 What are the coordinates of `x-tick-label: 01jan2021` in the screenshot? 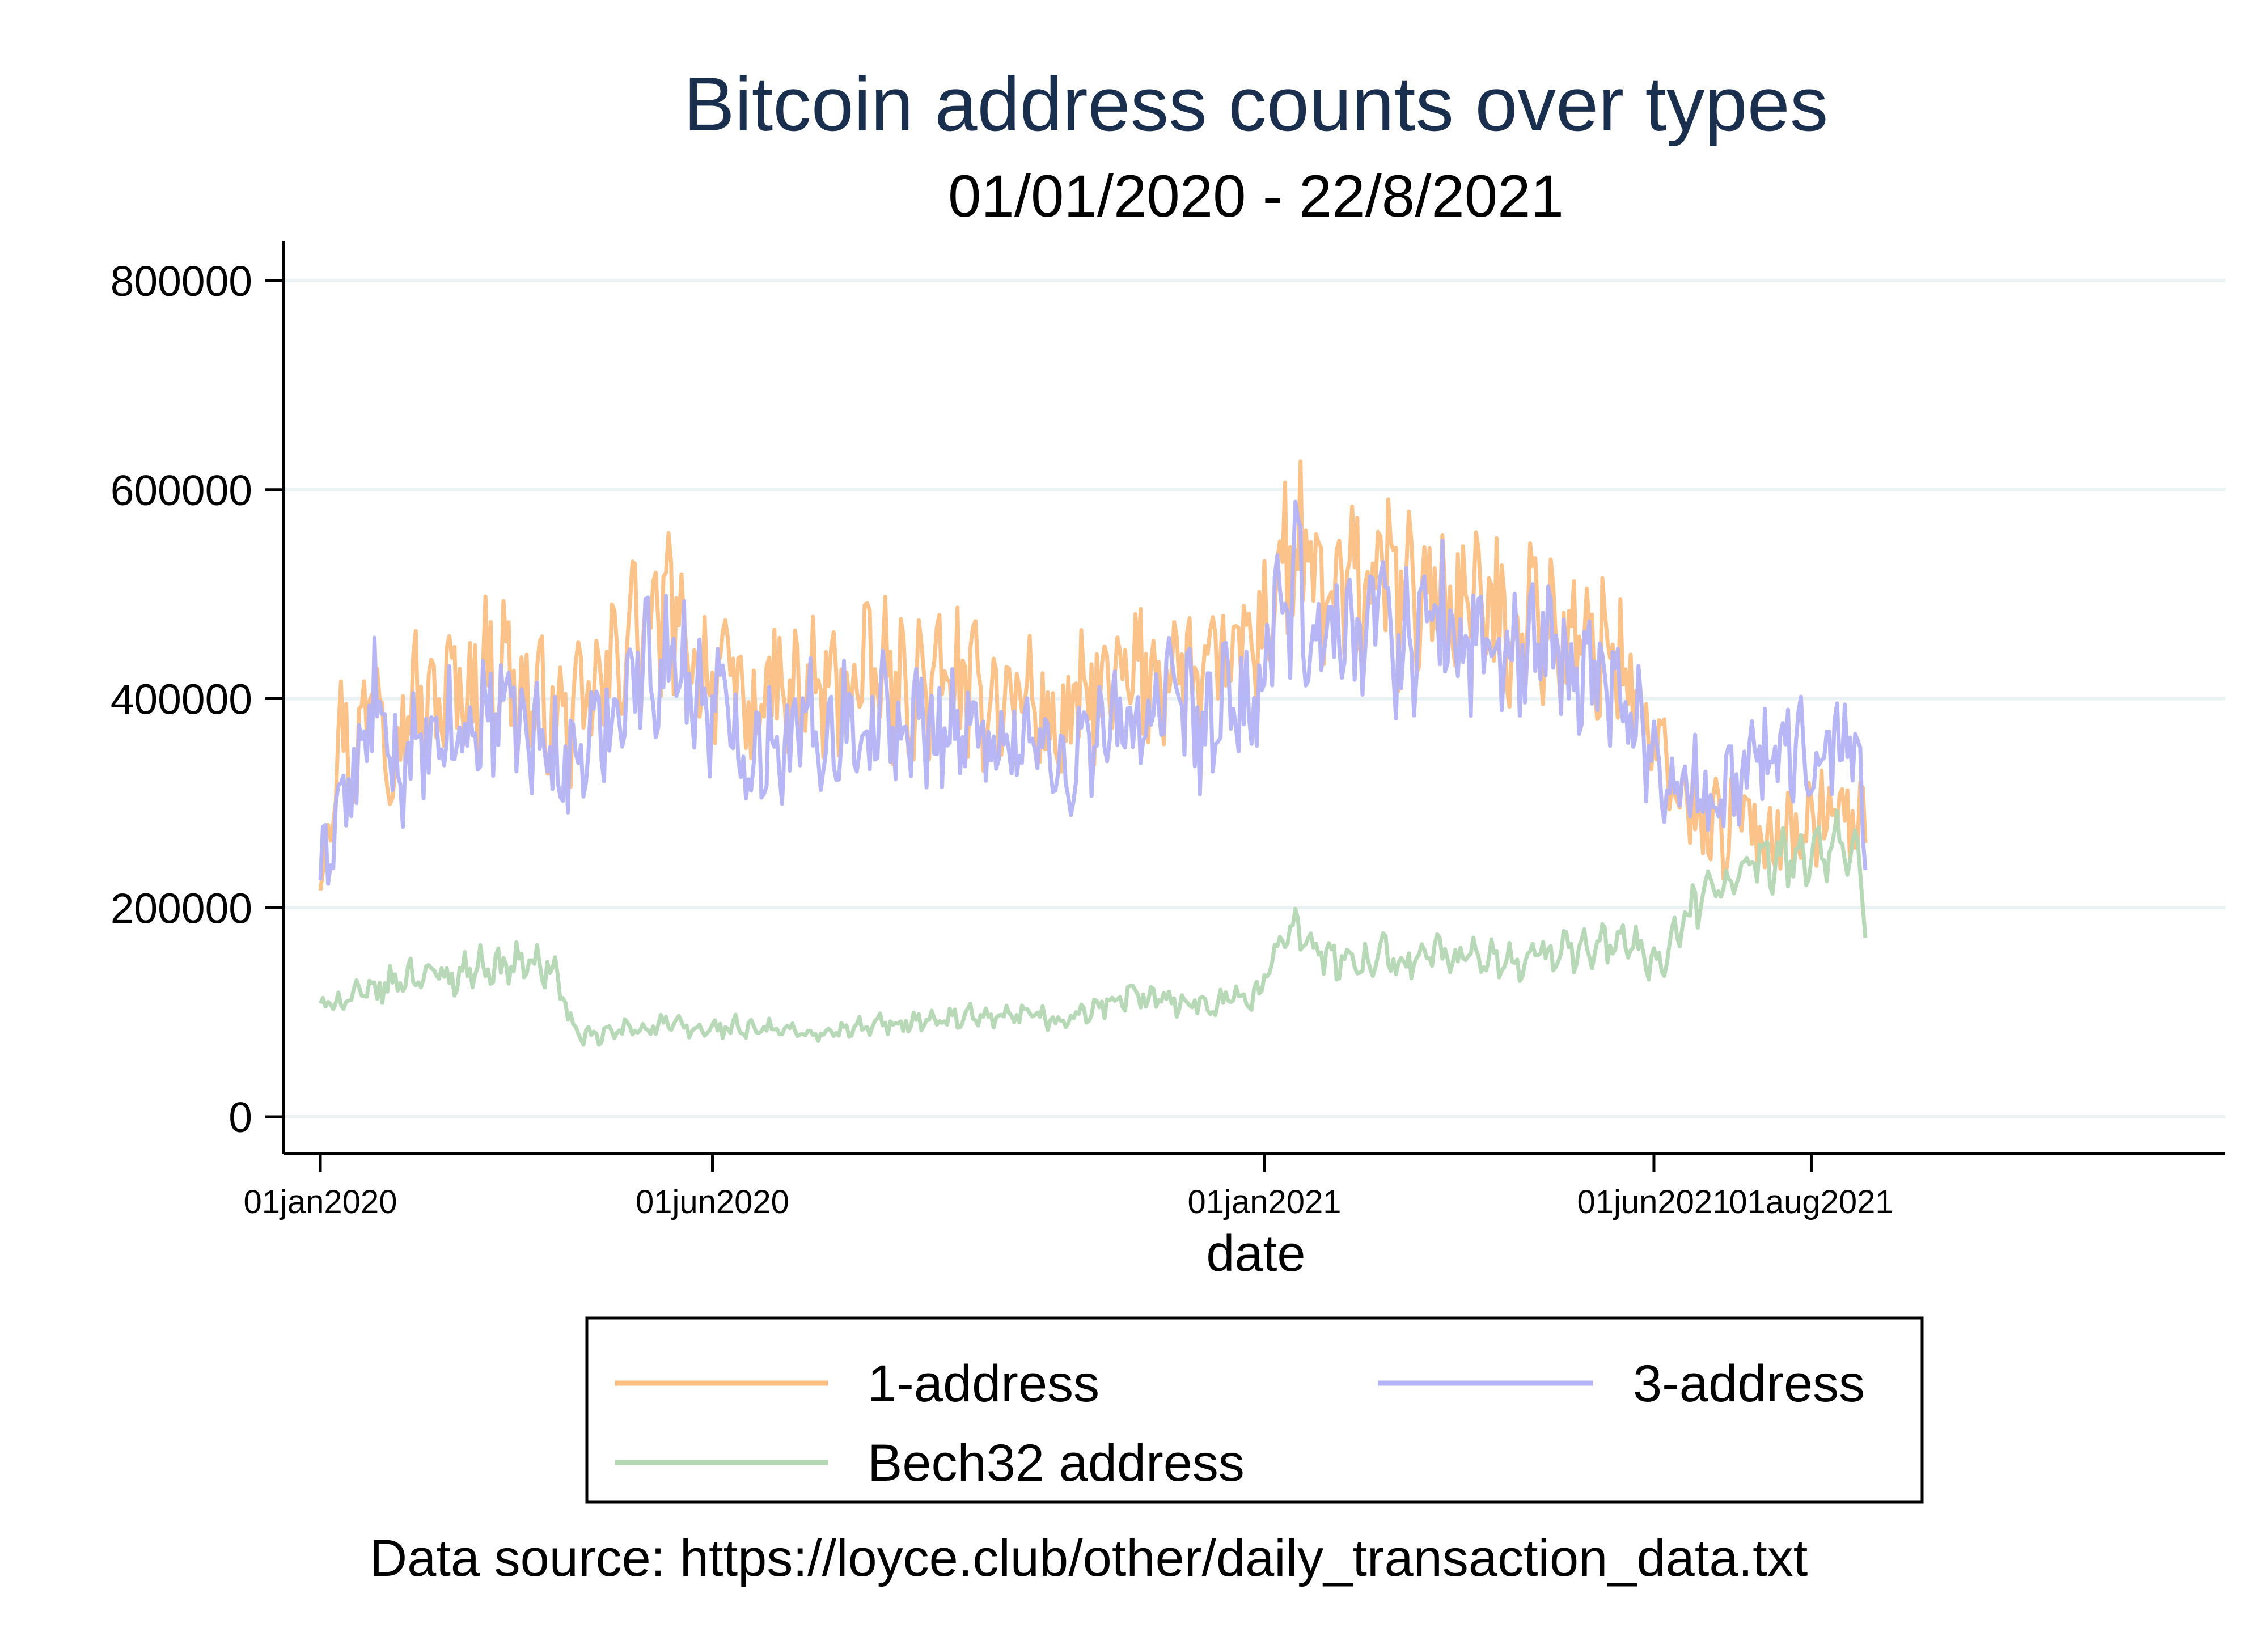 It's located at (1265, 1202).